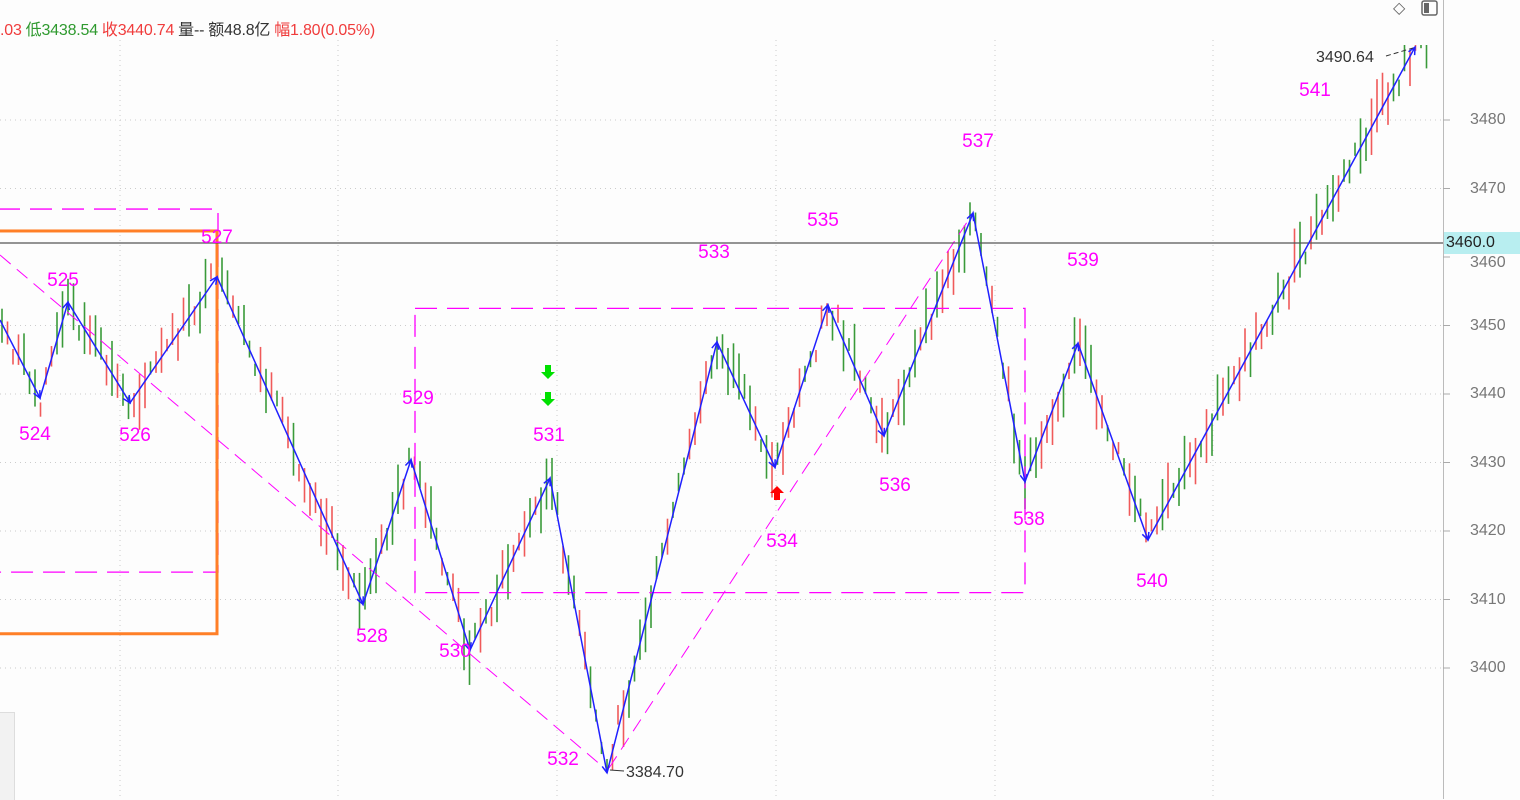 This screenshot has height=800, width=1520. What do you see at coordinates (1488, 393) in the screenshot?
I see `y-tick-label: 3440` at bounding box center [1488, 393].